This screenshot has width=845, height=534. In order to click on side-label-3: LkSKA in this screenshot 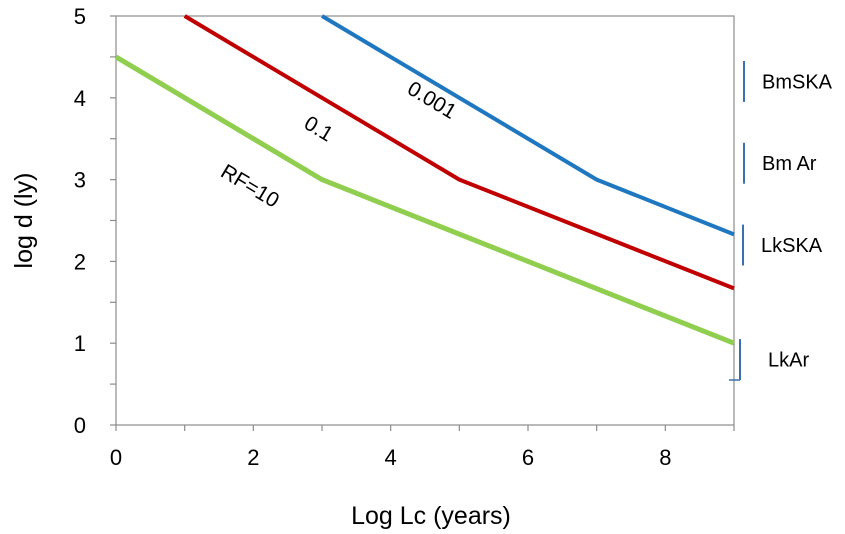, I will do `click(792, 246)`.